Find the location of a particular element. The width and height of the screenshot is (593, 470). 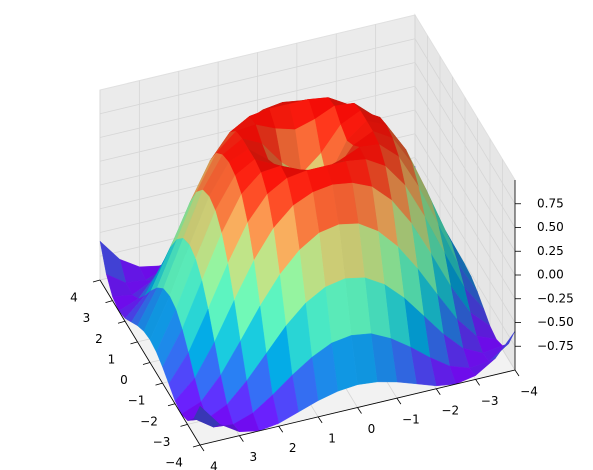

y-tick-label: −3 is located at coordinates (162, 442).